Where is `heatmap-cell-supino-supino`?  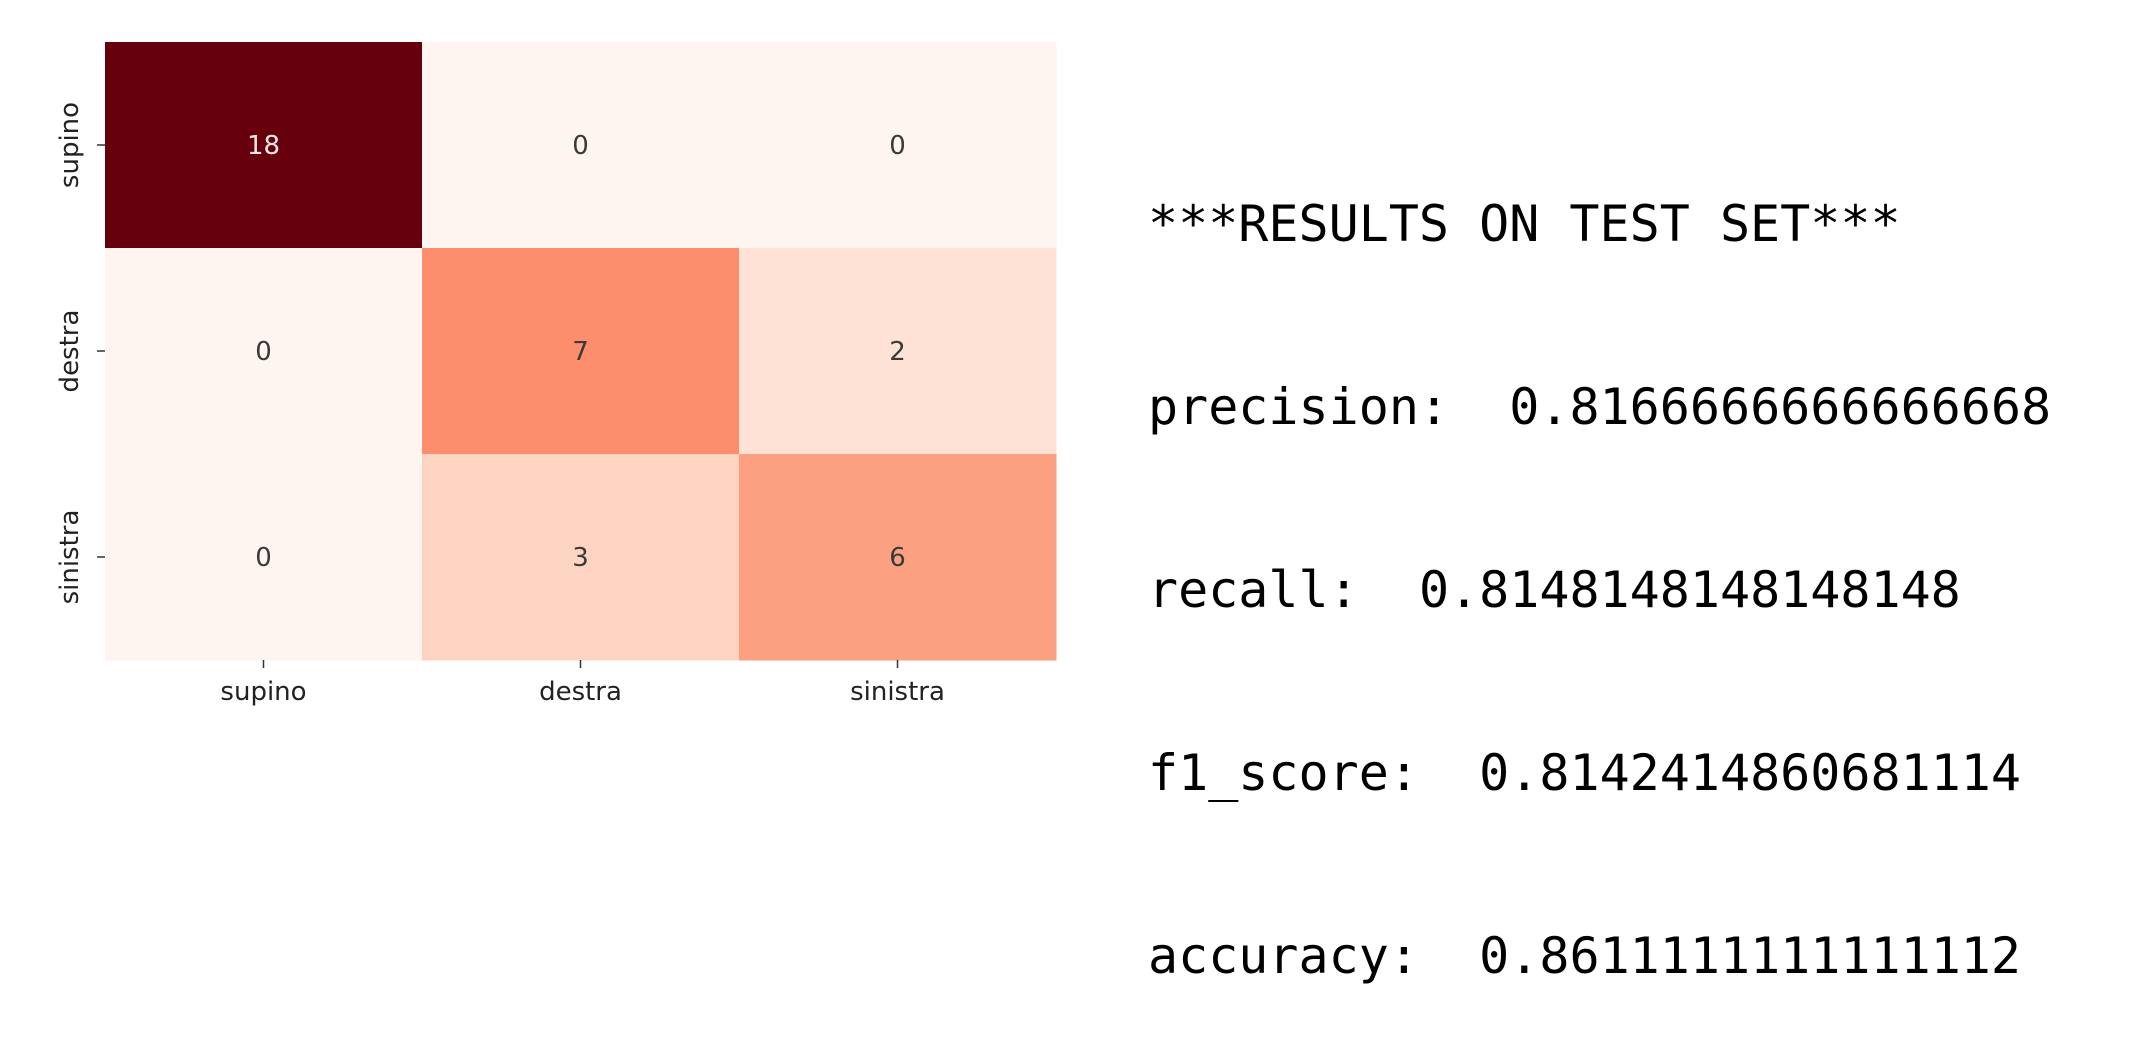 heatmap-cell-supino-supino is located at coordinates (264, 145).